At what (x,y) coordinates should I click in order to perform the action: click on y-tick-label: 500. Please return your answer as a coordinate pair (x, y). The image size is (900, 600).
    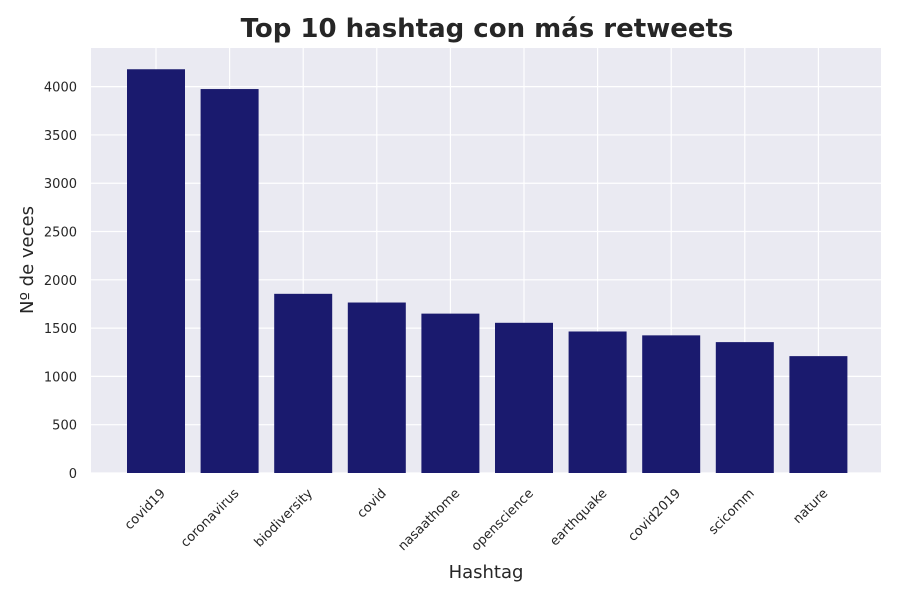
    Looking at the image, I should click on (64, 426).